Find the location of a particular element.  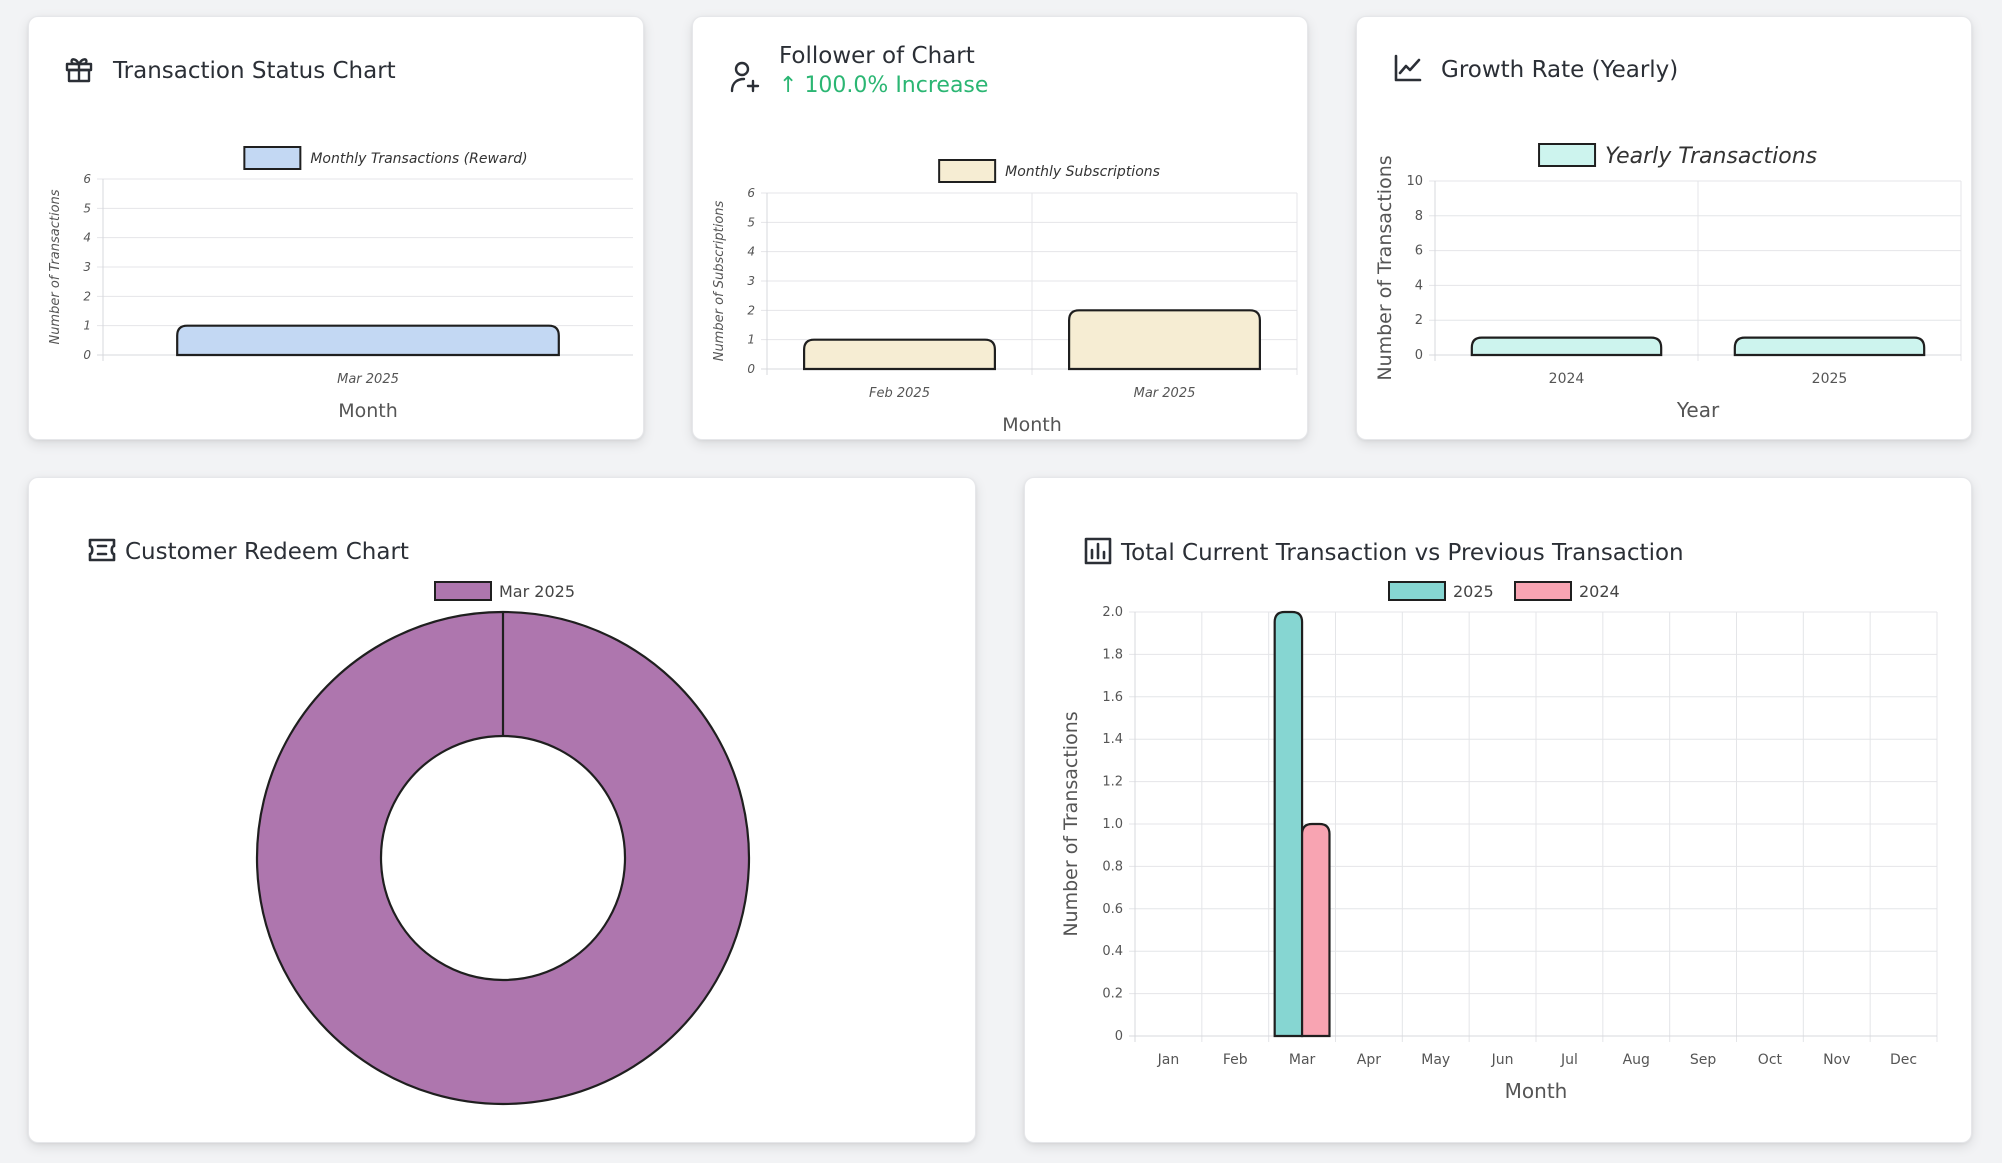

y-tick-label: 8 is located at coordinates (1419, 216).